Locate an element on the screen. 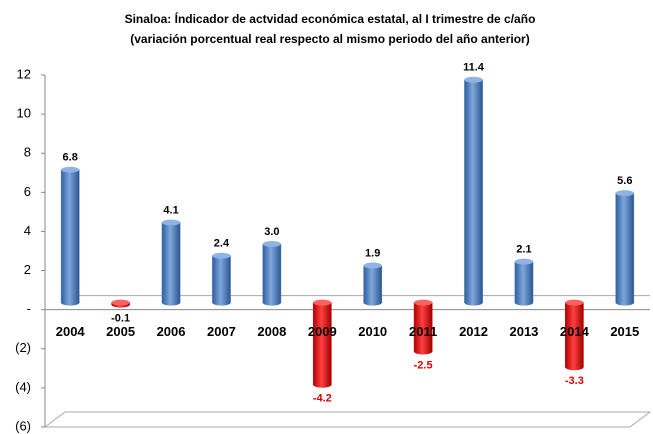  value-label: 11.4 is located at coordinates (474, 68).